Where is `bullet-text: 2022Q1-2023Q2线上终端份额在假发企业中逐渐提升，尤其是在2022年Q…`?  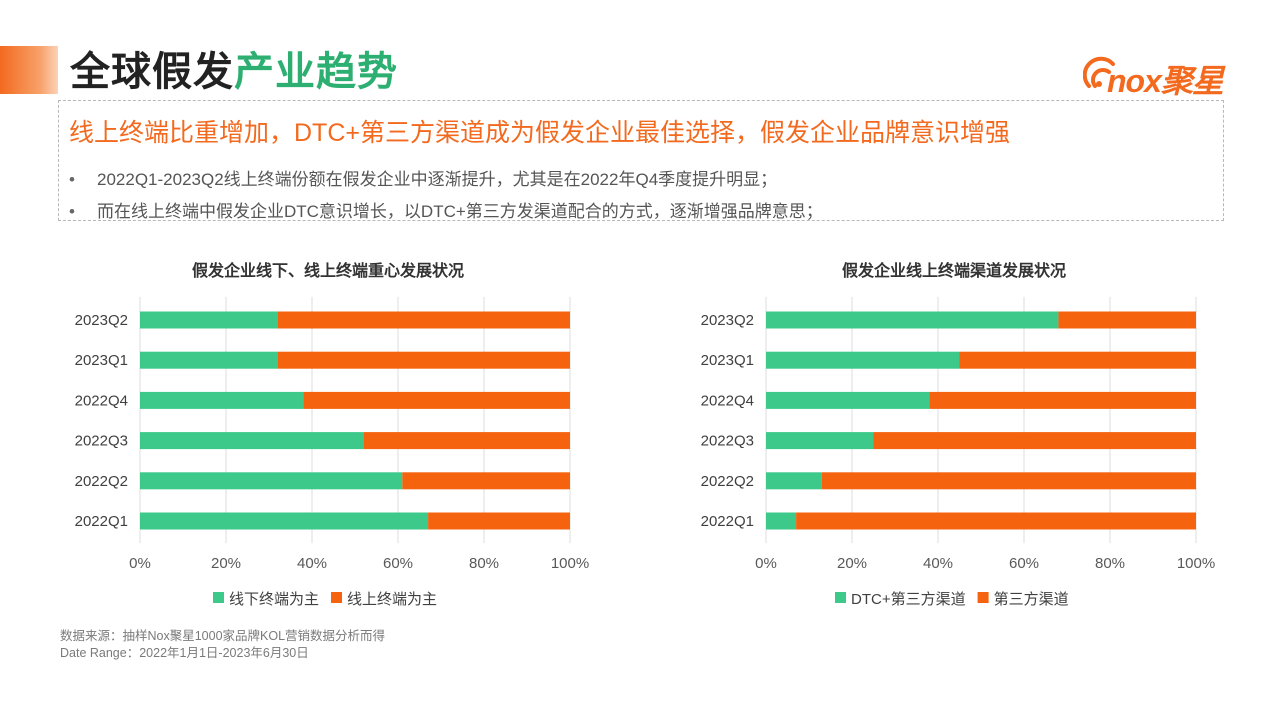 bullet-text: 2022Q1-2023Q2线上终端份额在假发企业中逐渐提升，尤其是在2022年Q… is located at coordinates (437, 179).